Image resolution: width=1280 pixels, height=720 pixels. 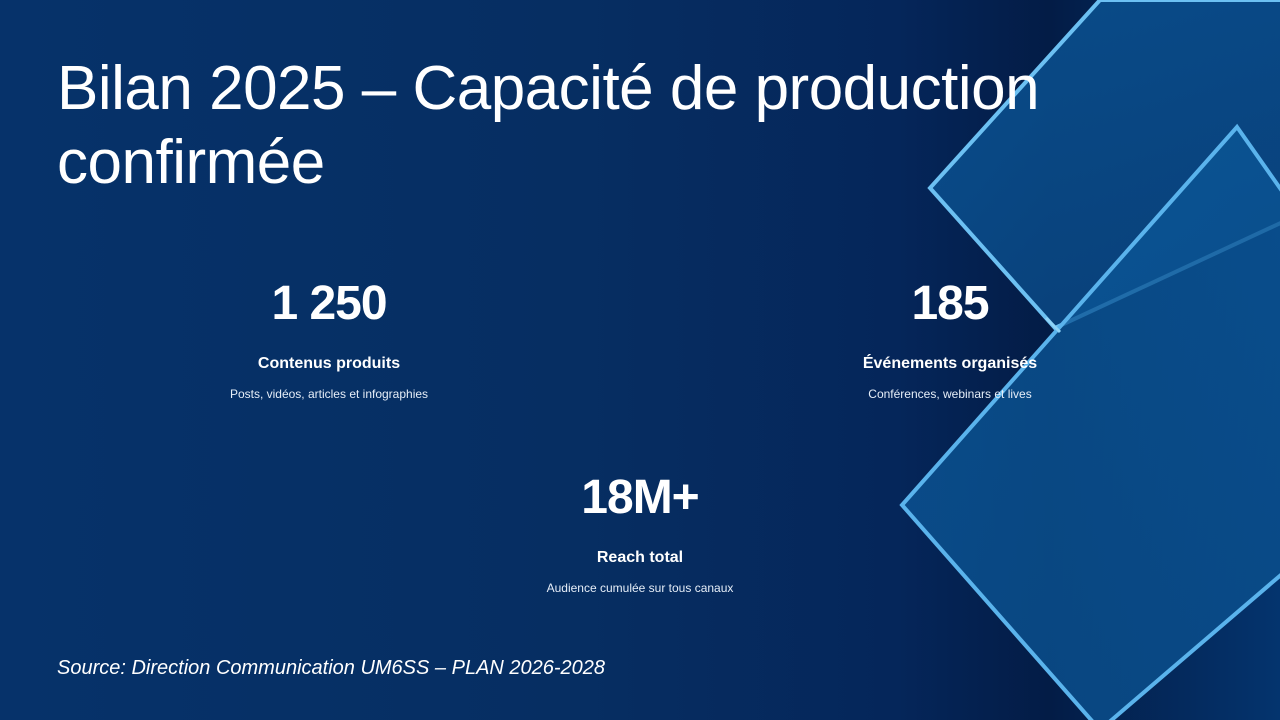 I want to click on stat-description: Audience cumulée sur tous canaux, so click(x=640, y=588).